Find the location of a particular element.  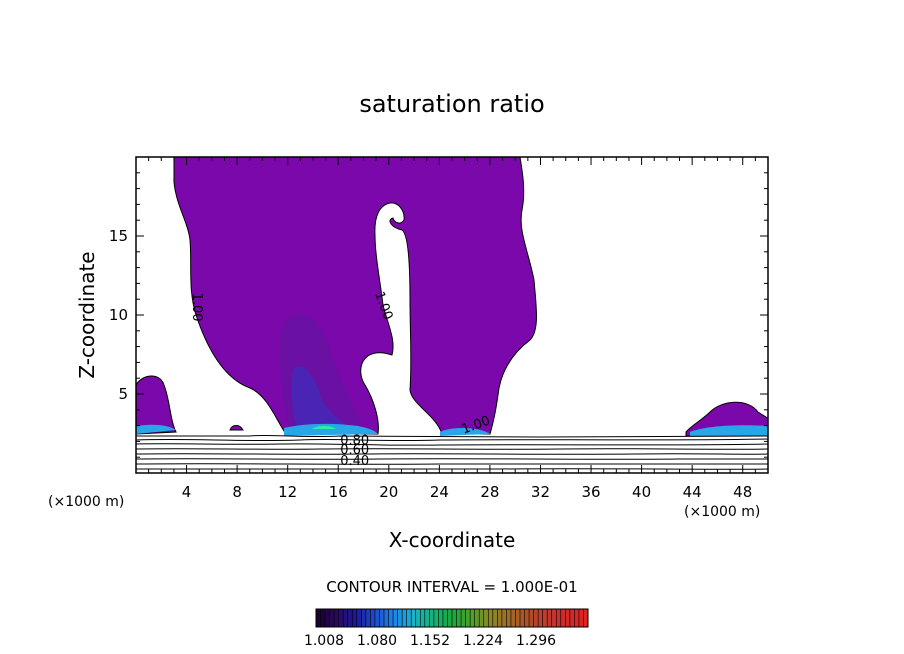

surface-contour-lines is located at coordinates (452, 452).